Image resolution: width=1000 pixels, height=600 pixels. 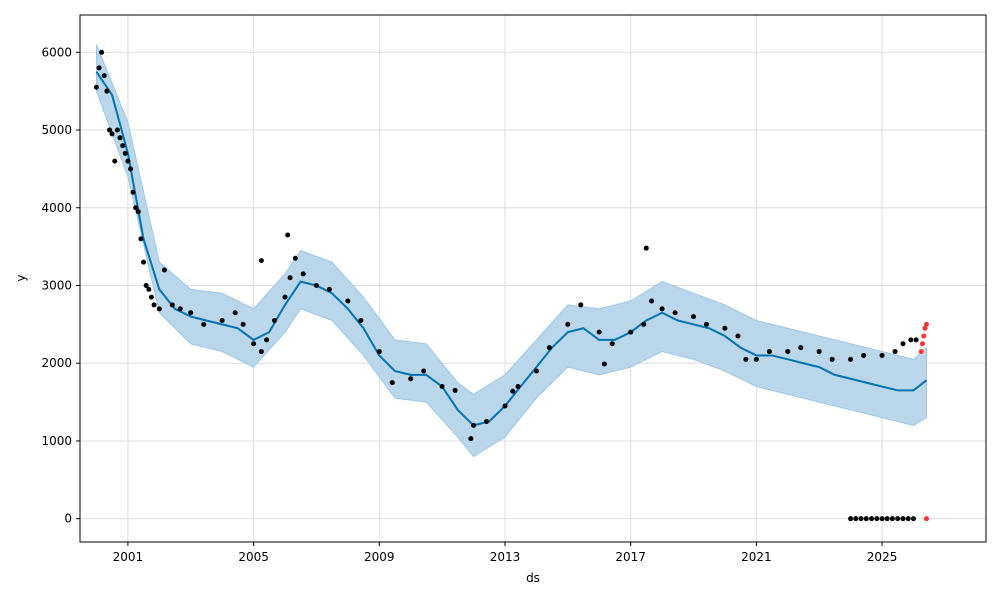 I want to click on y-axis-title: y, so click(x=21, y=277).